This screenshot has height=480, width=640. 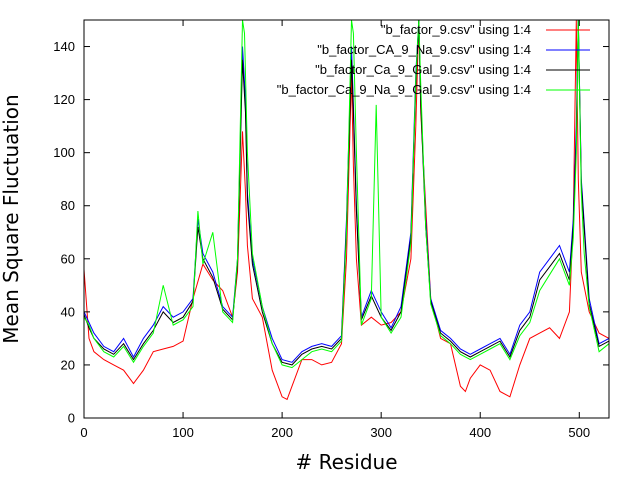 What do you see at coordinates (71, 418) in the screenshot?
I see `y-tick-label-0: 0` at bounding box center [71, 418].